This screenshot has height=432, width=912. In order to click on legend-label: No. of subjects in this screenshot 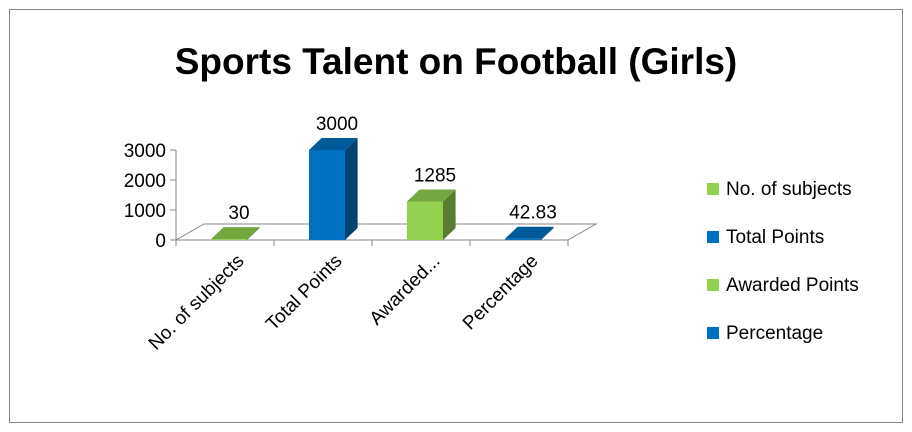, I will do `click(789, 189)`.